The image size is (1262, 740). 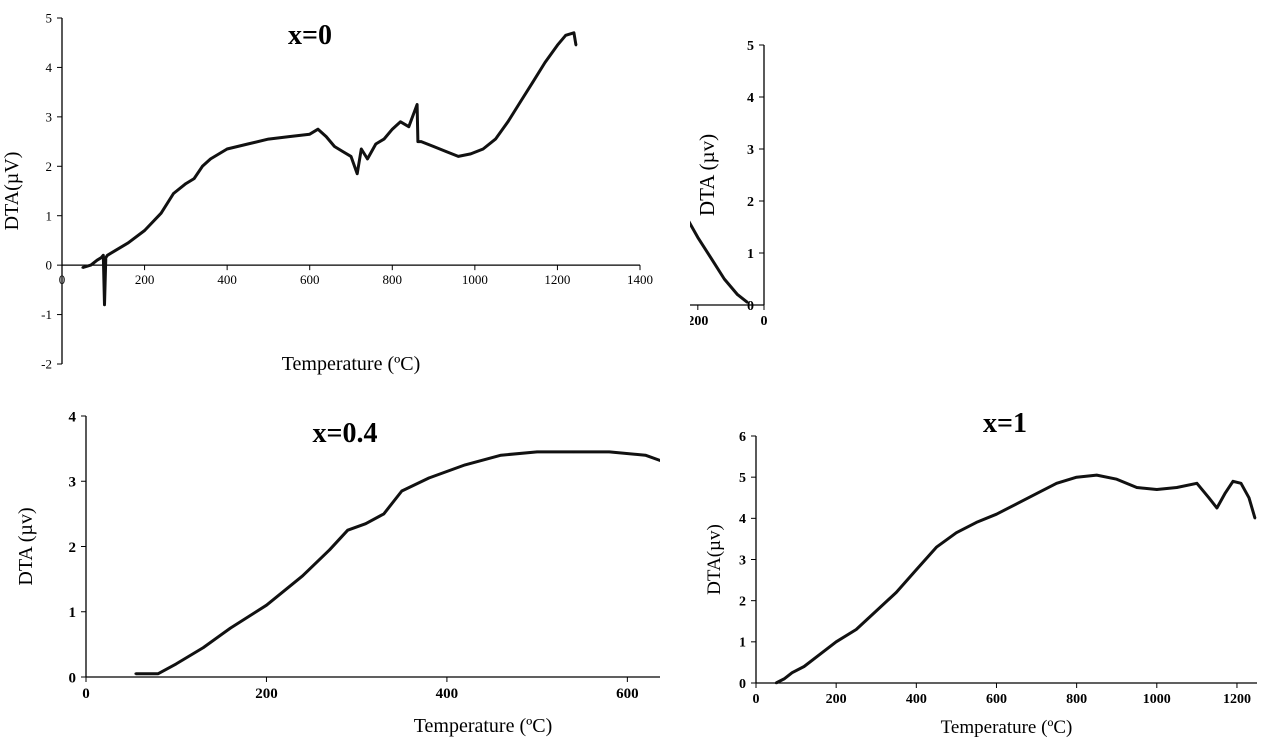 What do you see at coordinates (397, 563) in the screenshot?
I see `dta-series-line` at bounding box center [397, 563].